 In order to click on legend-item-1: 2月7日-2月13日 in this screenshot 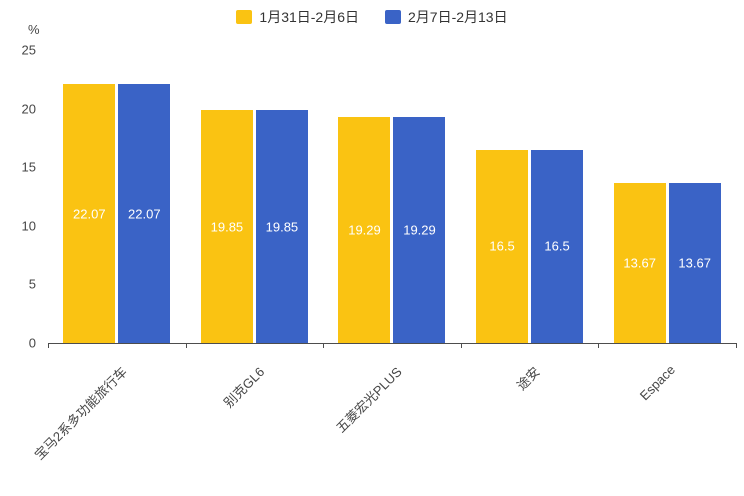, I will do `click(446, 17)`.